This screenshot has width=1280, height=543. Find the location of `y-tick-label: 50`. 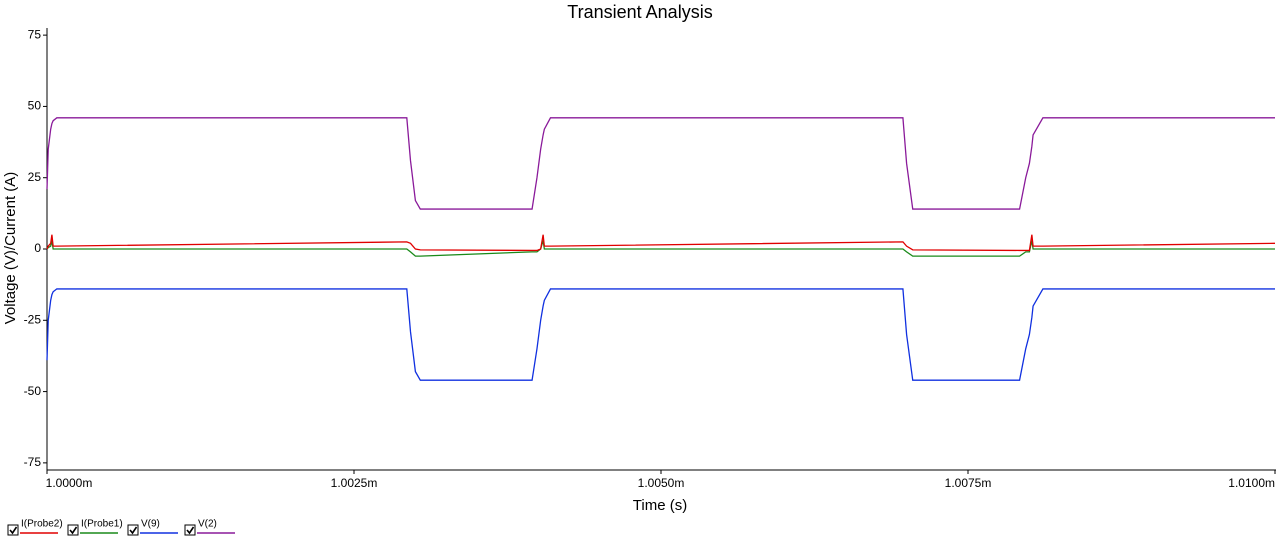

y-tick-label: 50 is located at coordinates (35, 106).